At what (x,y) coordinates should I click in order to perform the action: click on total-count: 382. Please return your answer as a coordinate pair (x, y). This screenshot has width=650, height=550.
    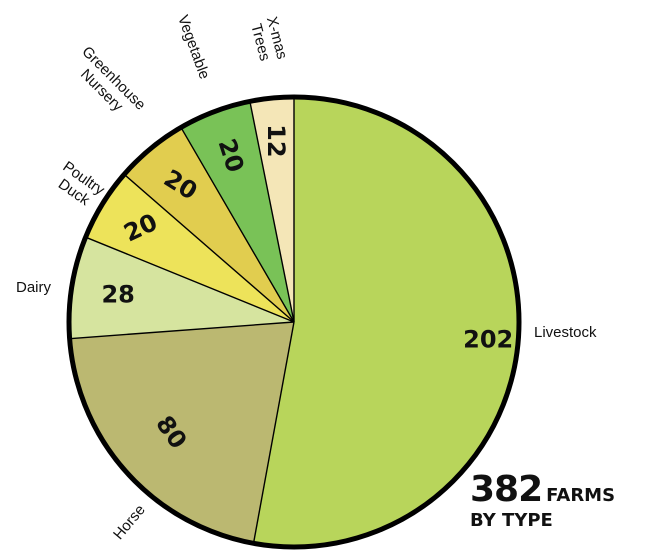
    Looking at the image, I should click on (506, 489).